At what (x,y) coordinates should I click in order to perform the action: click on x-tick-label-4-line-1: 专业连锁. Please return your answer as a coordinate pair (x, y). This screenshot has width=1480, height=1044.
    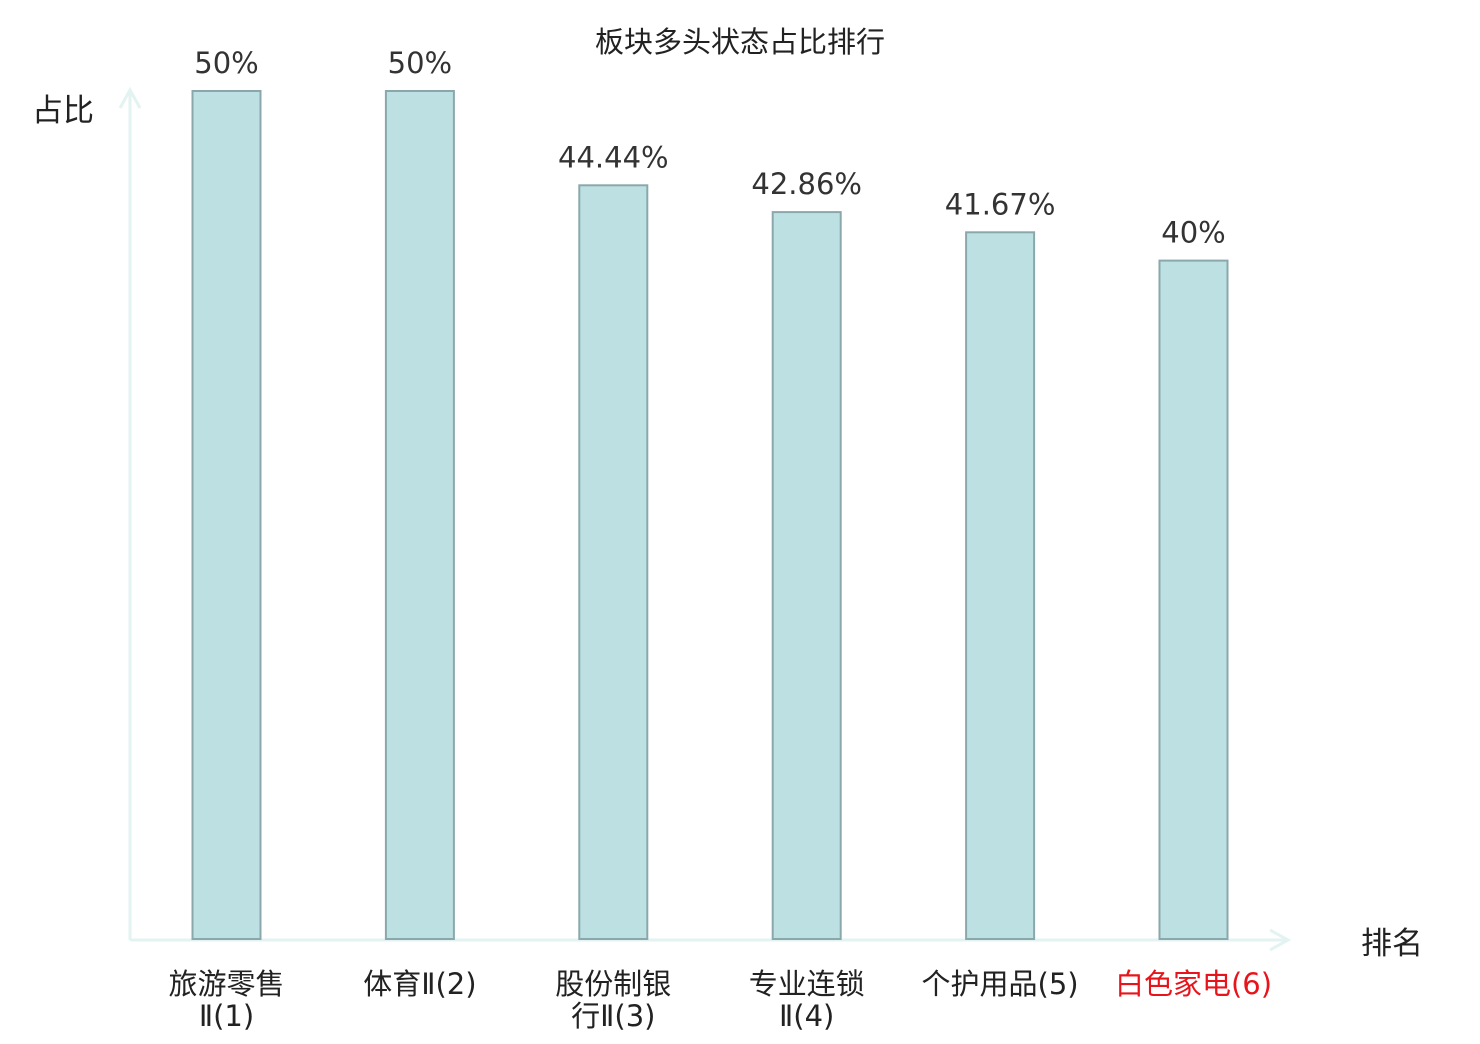
    Looking at the image, I should click on (807, 984).